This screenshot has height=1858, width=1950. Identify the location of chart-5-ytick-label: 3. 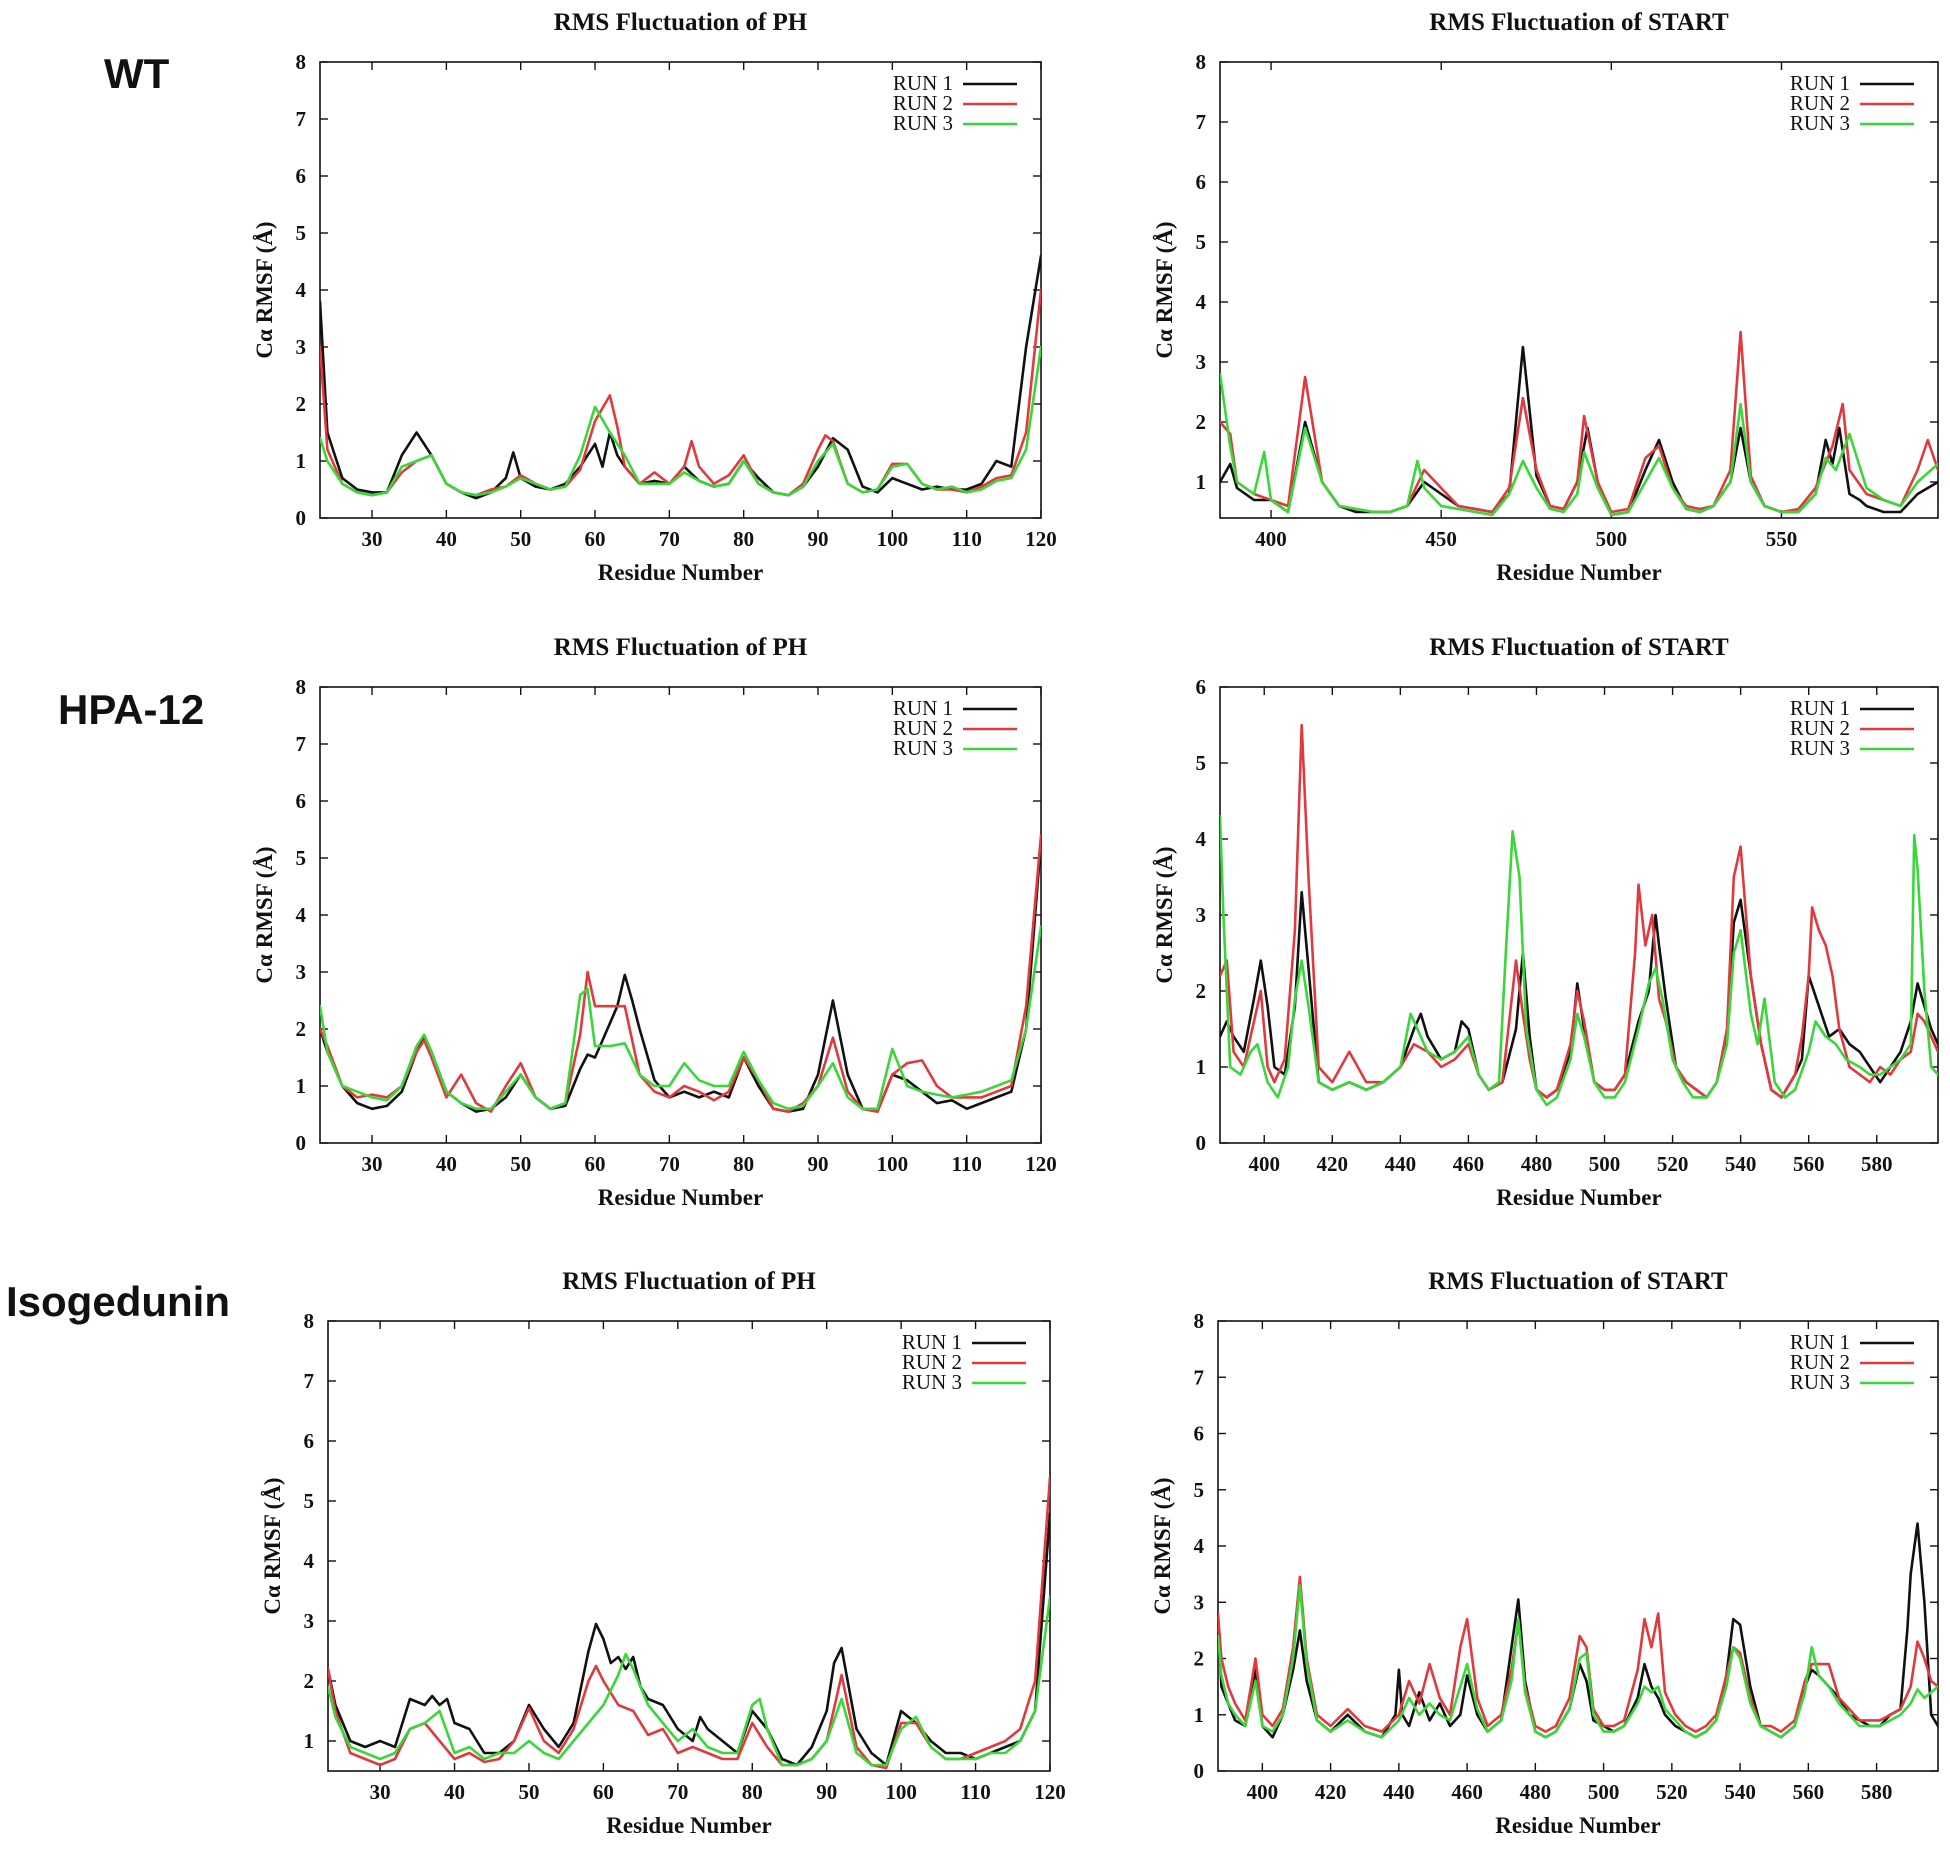
(1199, 1602).